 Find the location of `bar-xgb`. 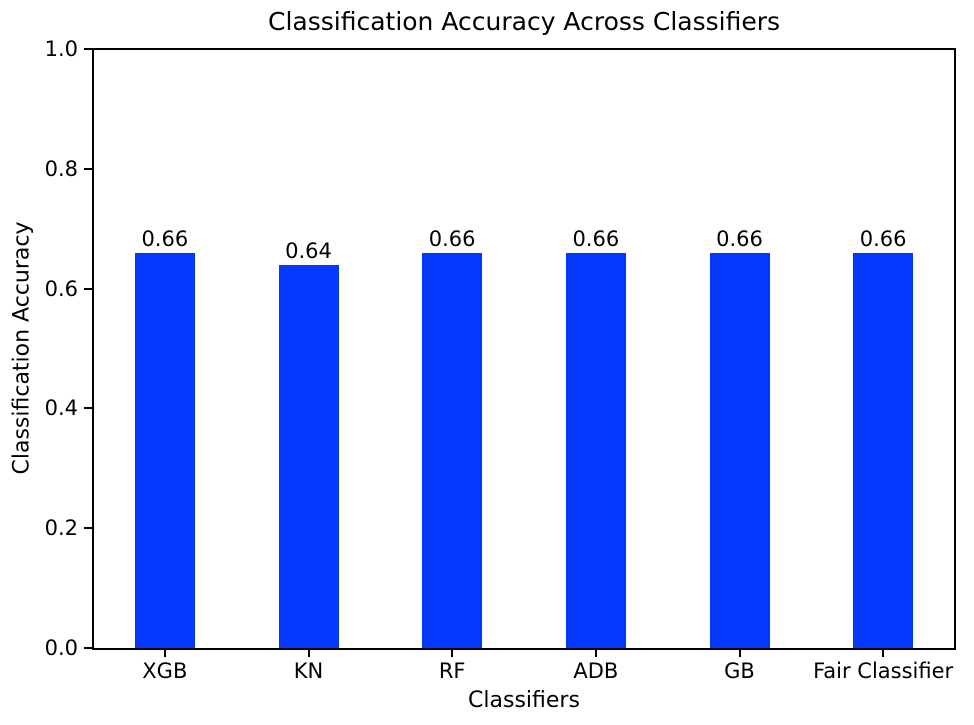

bar-xgb is located at coordinates (164, 450).